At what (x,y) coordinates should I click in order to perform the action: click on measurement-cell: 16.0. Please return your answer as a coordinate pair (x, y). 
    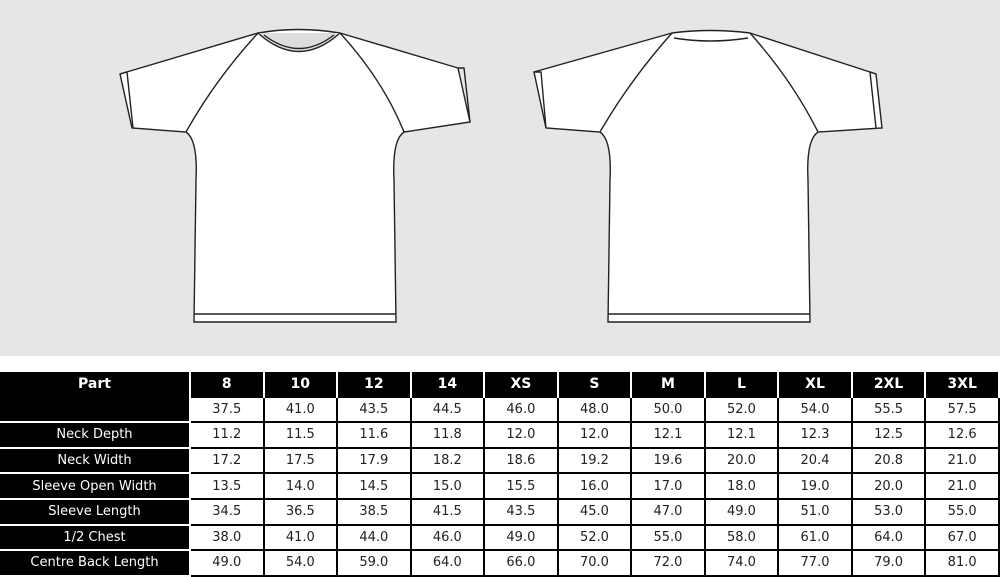
    Looking at the image, I should click on (594, 486).